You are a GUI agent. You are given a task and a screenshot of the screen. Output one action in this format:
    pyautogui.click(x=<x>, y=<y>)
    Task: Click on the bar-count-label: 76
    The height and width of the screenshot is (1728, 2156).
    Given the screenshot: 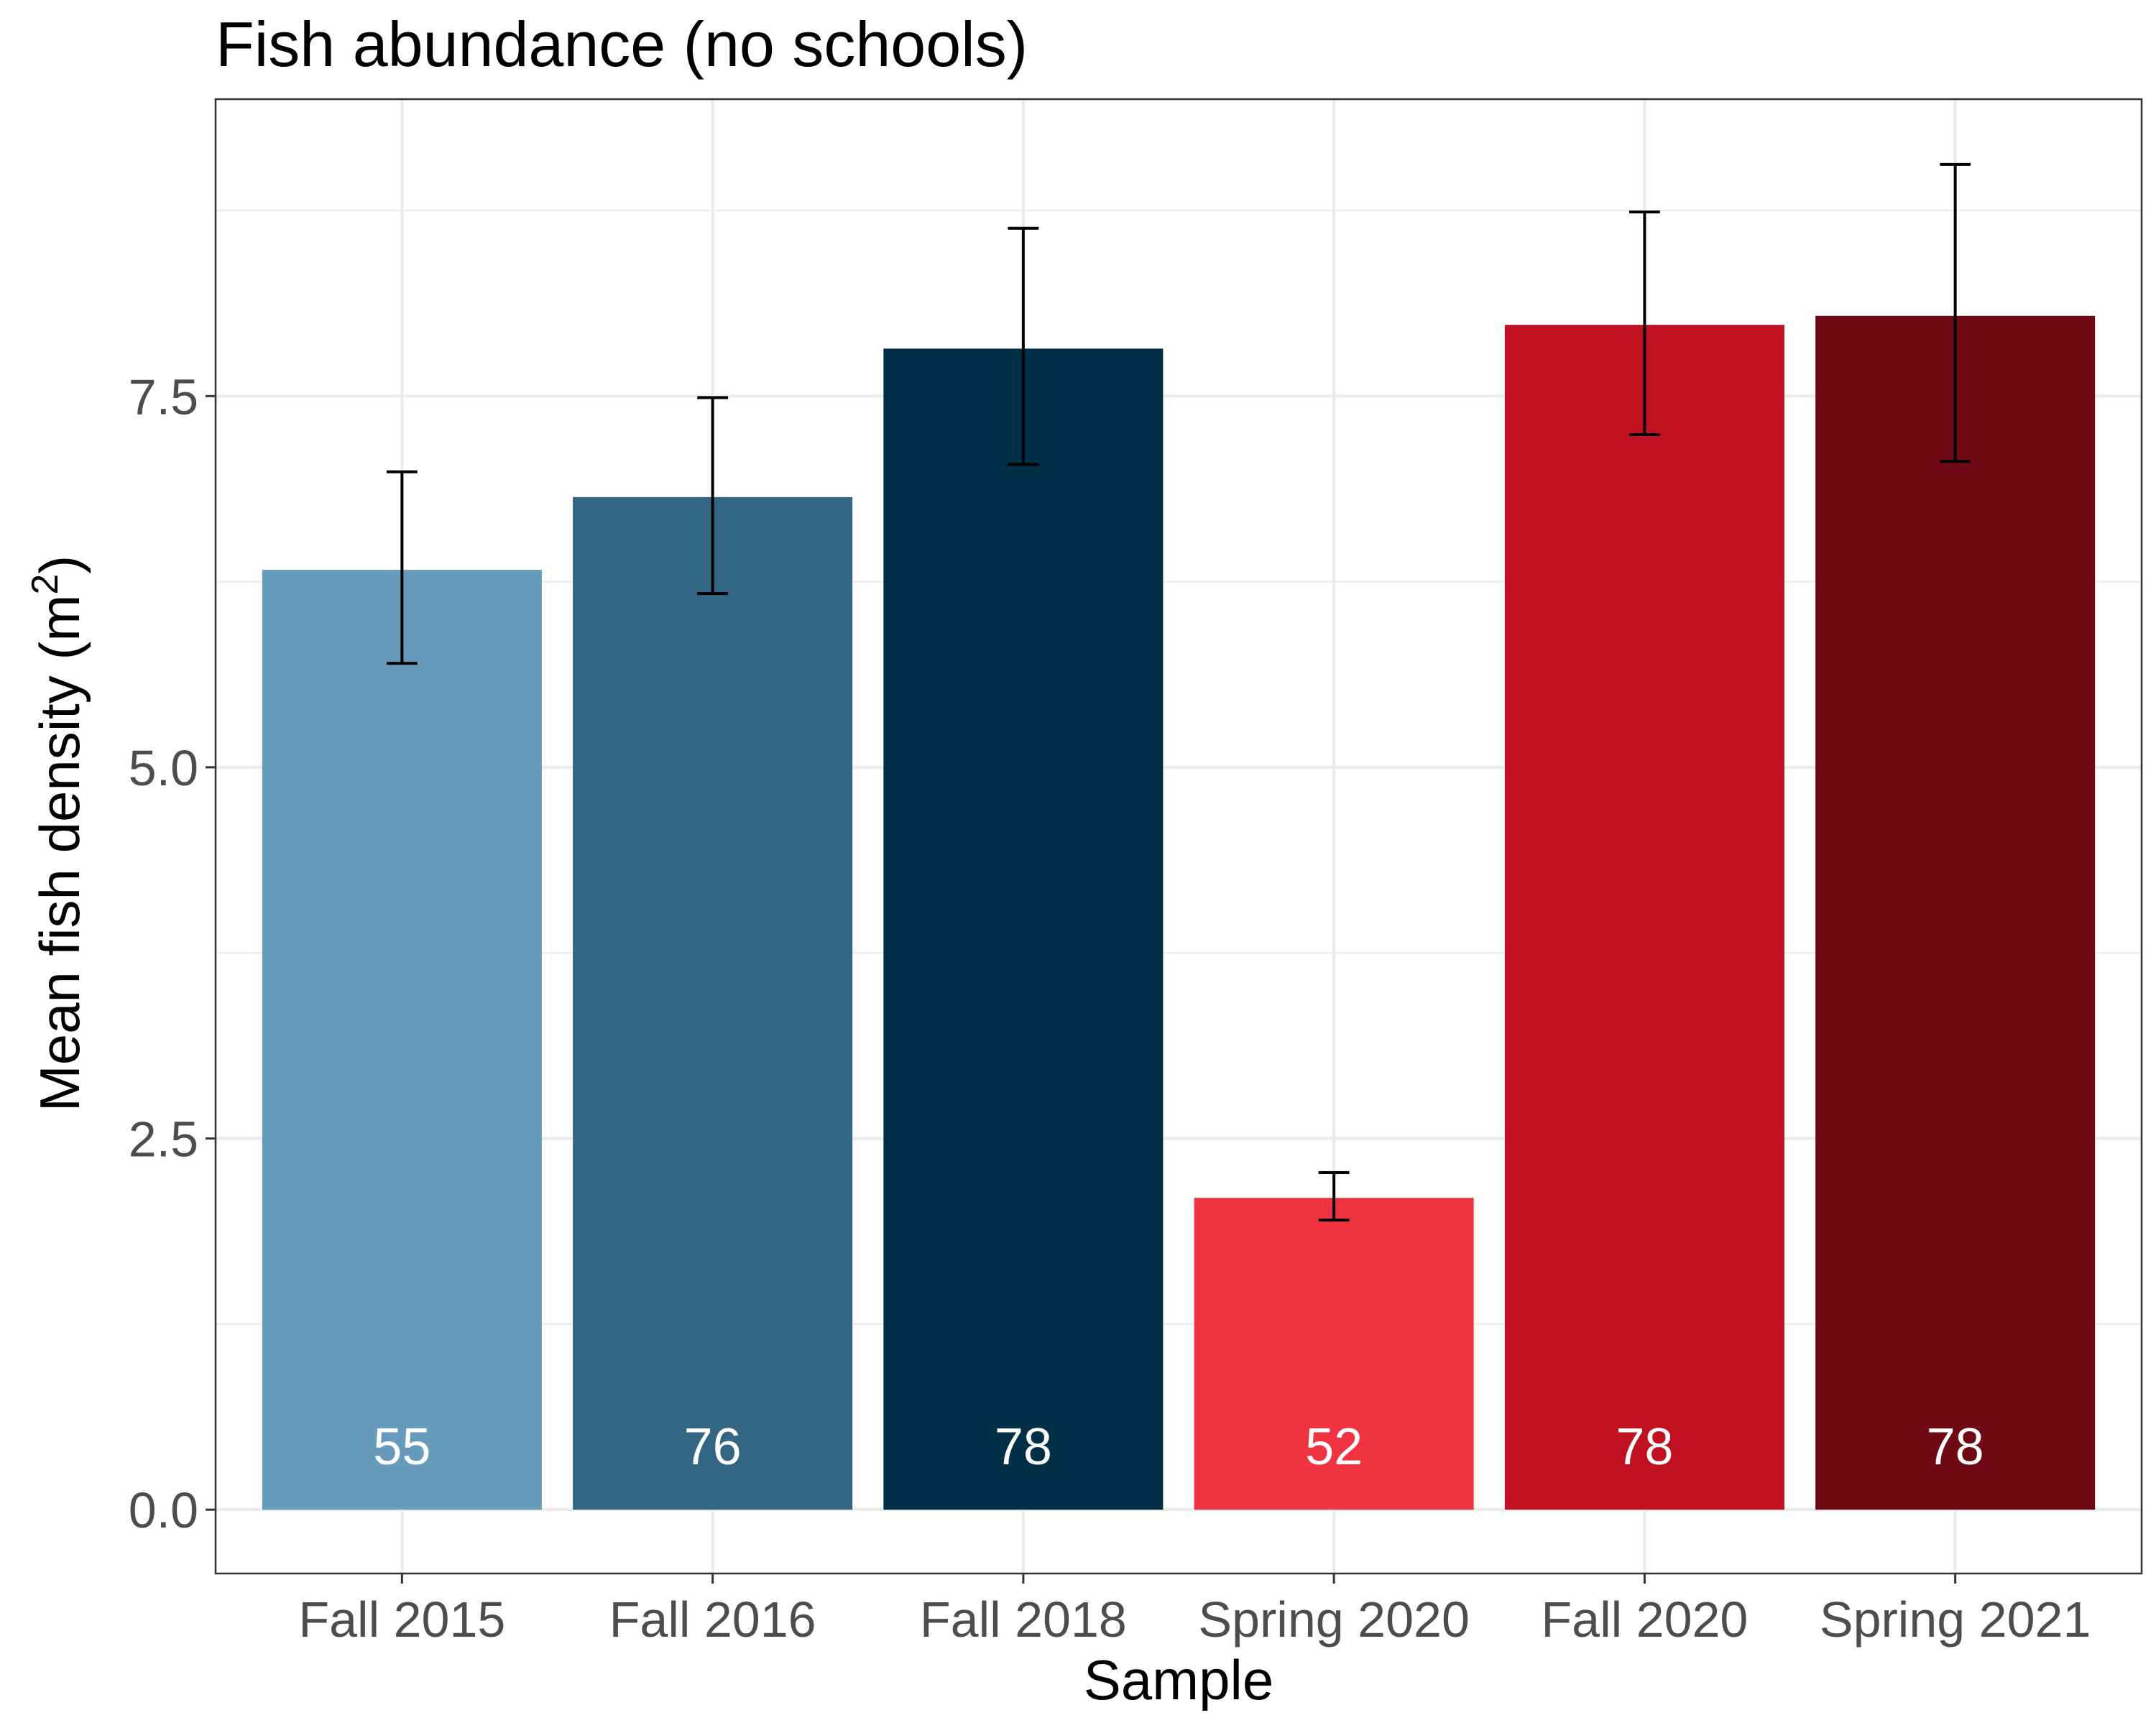 What is the action you would take?
    pyautogui.click(x=713, y=1447)
    